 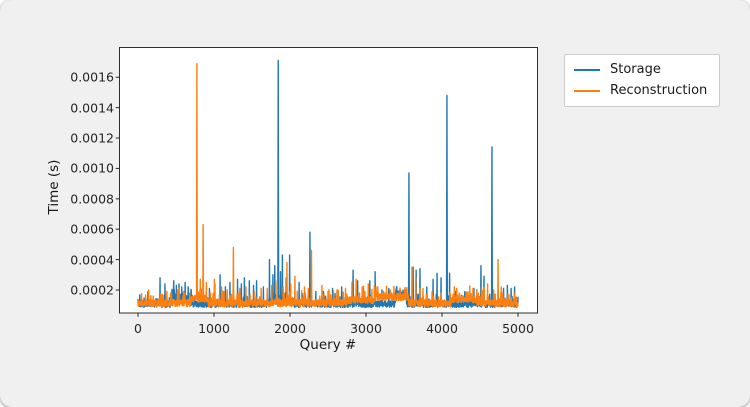 I want to click on x-tick-label: 2000, so click(x=290, y=328).